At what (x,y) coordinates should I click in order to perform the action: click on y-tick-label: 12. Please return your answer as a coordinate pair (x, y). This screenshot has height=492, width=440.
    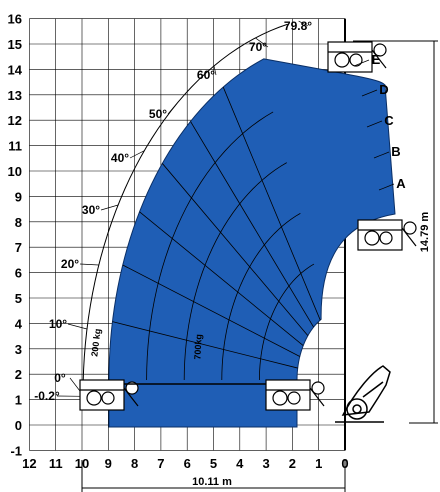
    Looking at the image, I should click on (15, 120).